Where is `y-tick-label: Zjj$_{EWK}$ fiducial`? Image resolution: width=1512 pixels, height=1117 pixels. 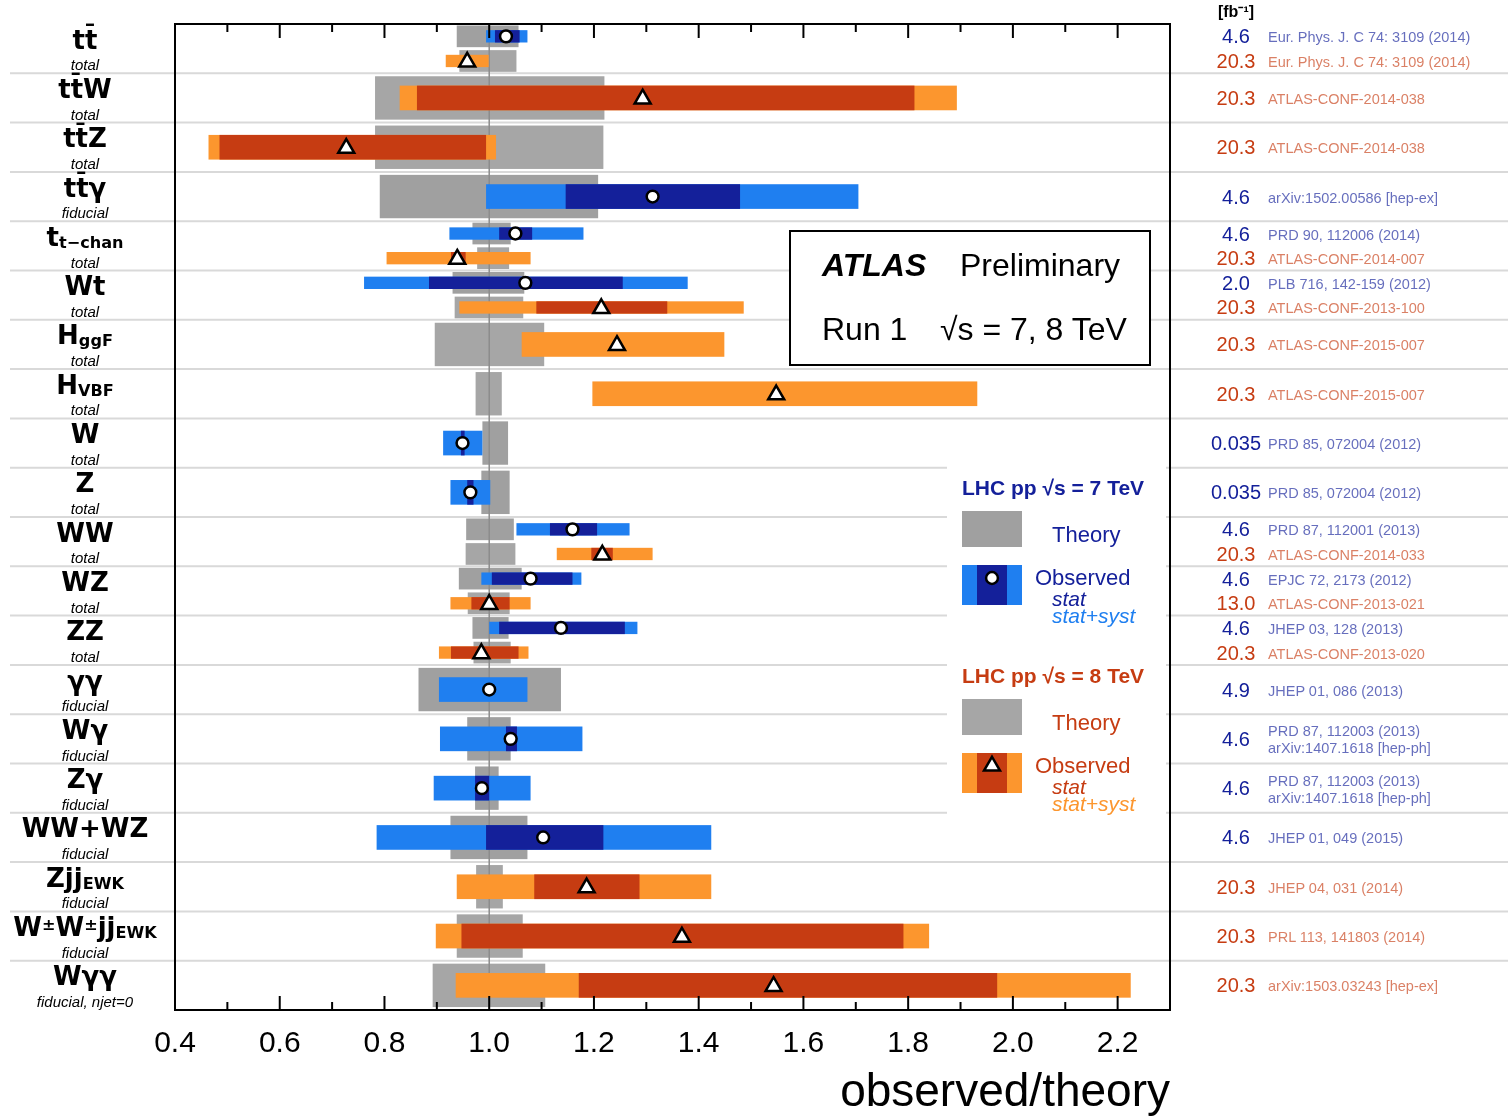
y-tick-label: Zjj$_{EWK}$ fiducial is located at coordinates (85, 887).